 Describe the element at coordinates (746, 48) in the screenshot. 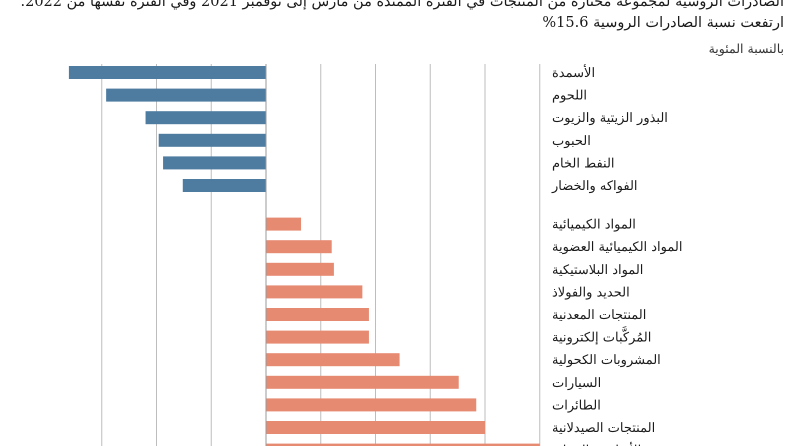

I see `unit-label: بالنسبة المئوية` at that location.